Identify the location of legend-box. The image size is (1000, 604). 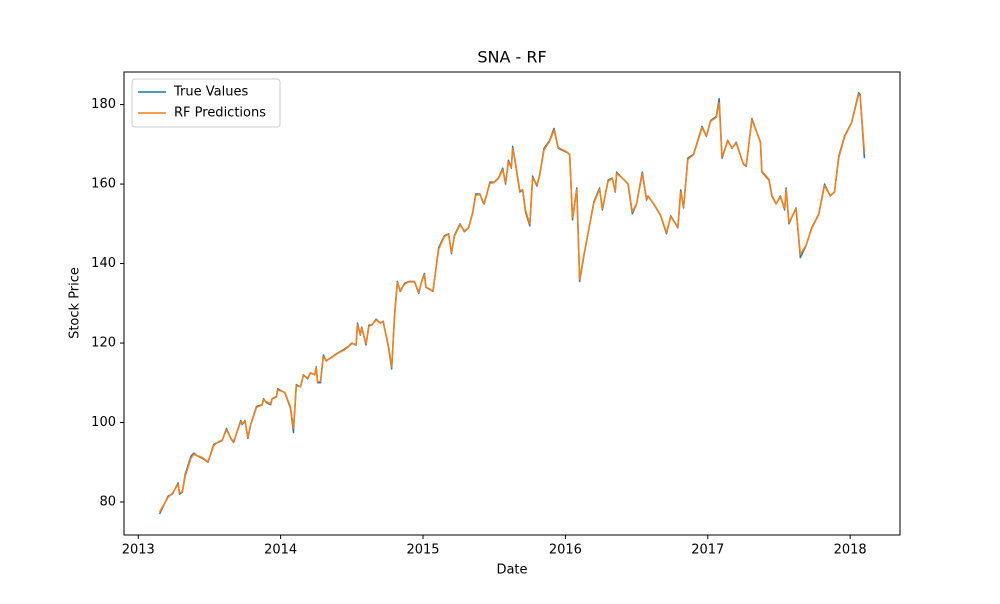
(206, 103).